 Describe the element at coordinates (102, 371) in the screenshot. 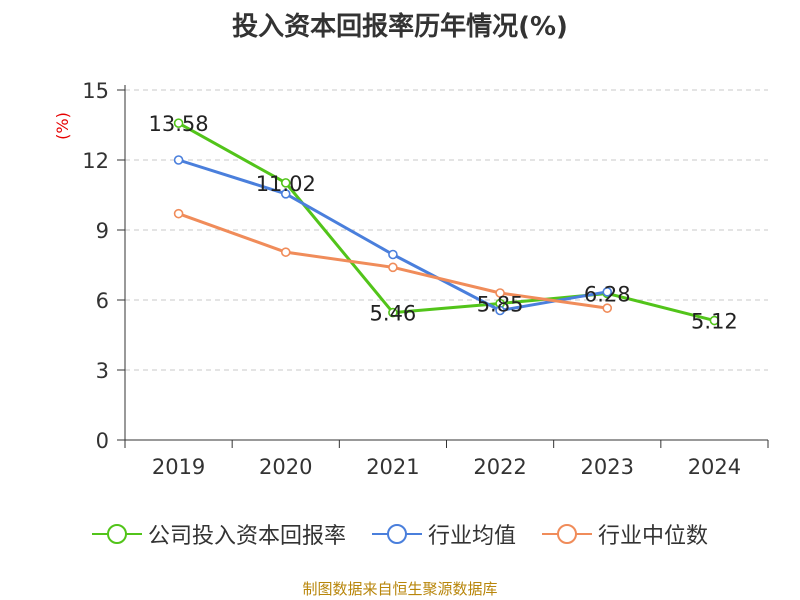

I see `y-tick-label: 3` at that location.